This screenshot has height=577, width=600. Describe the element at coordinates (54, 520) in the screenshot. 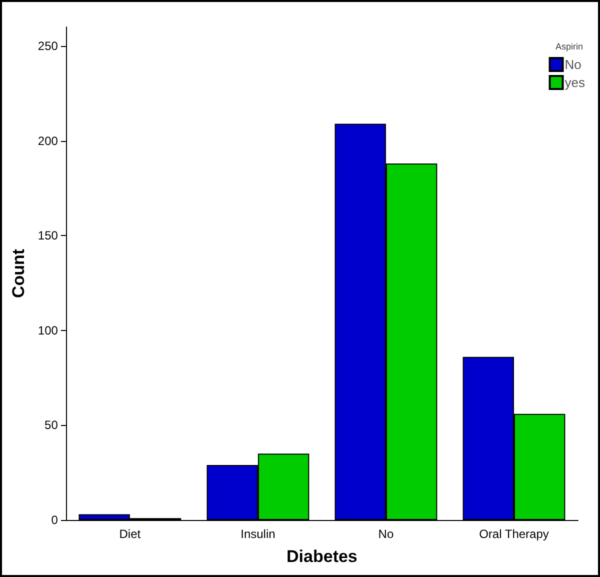

I see `y-tick-label: 0` at that location.